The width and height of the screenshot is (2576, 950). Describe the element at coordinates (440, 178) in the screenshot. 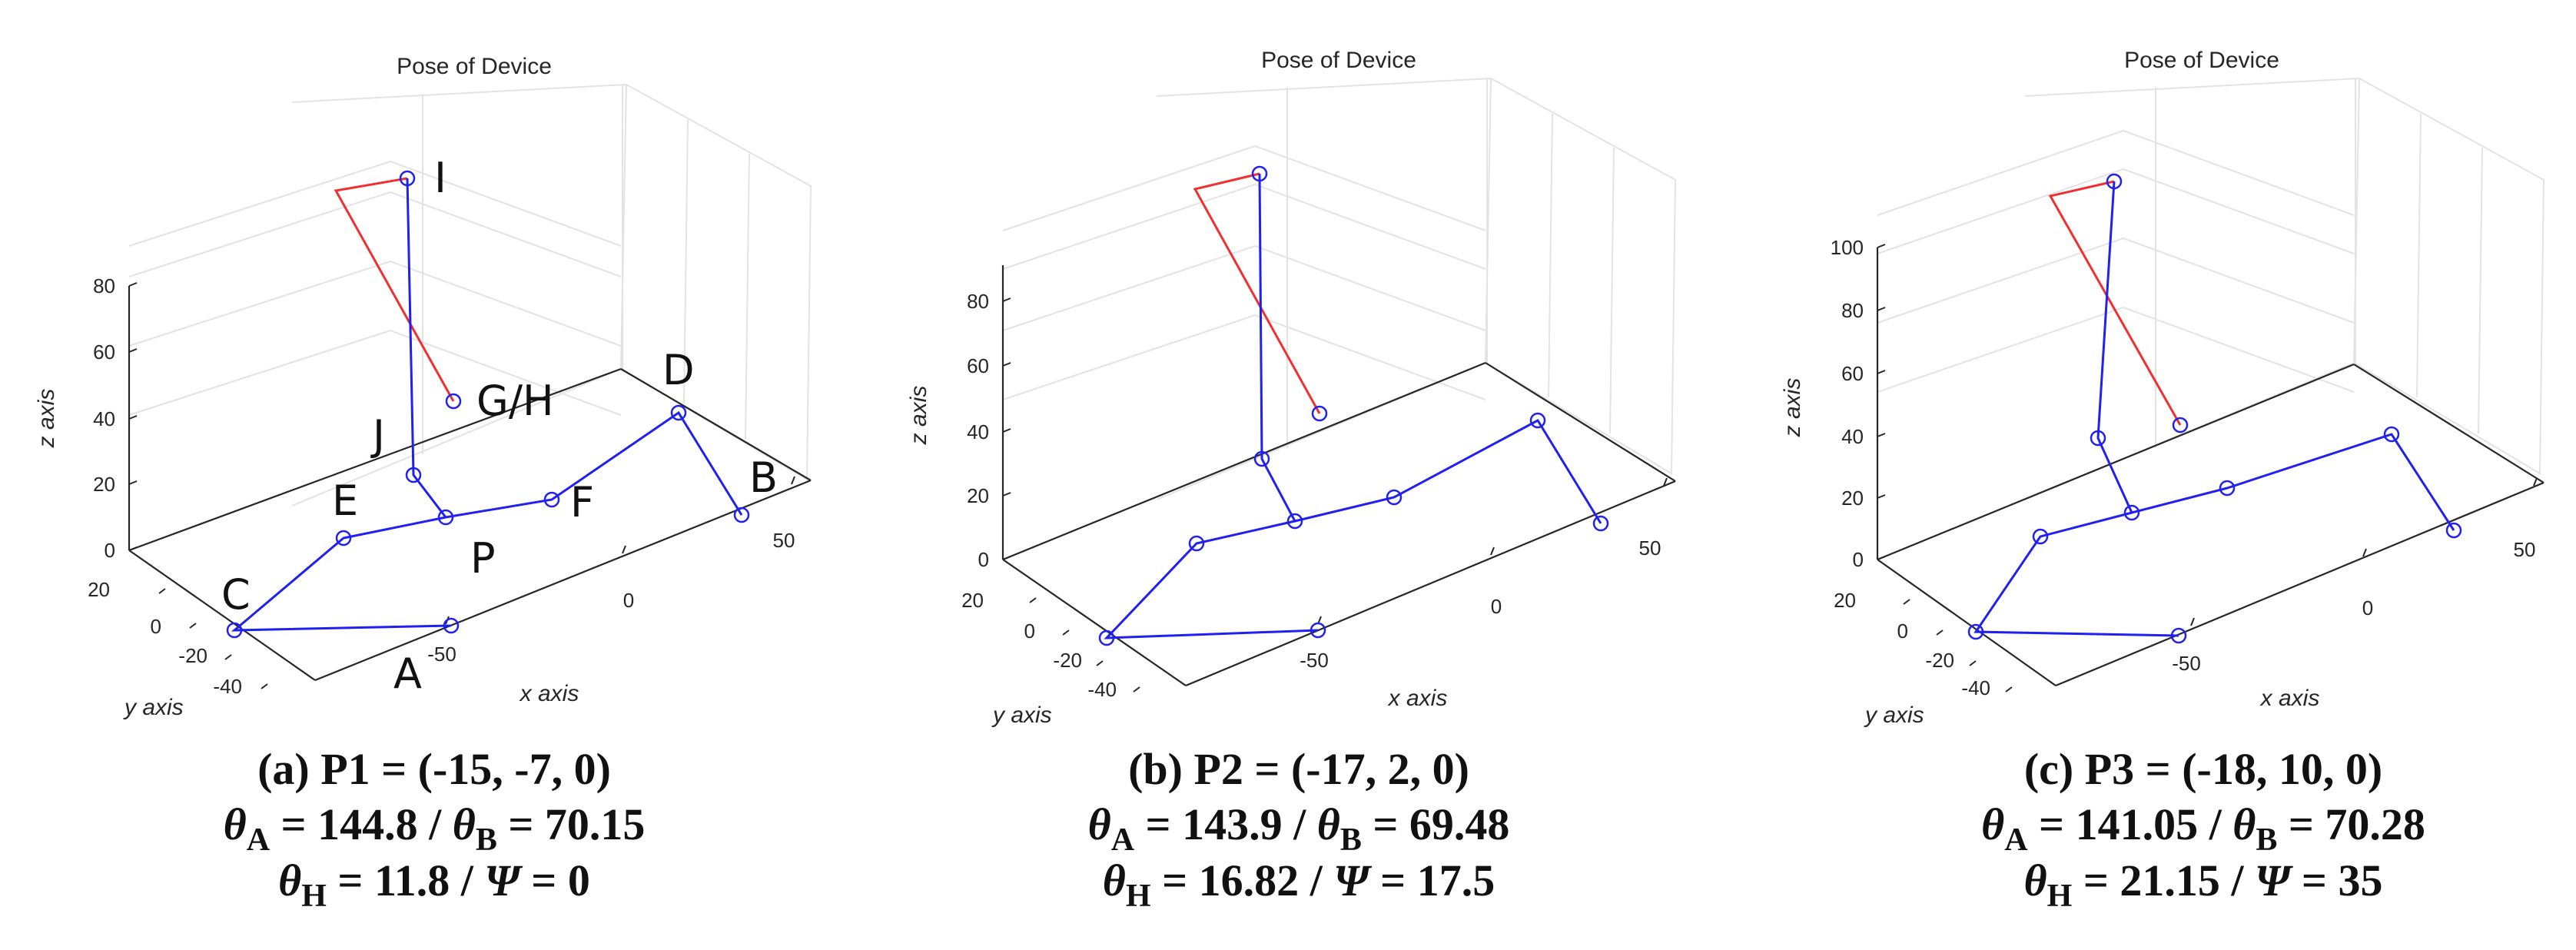

I see `point-label: I` at that location.